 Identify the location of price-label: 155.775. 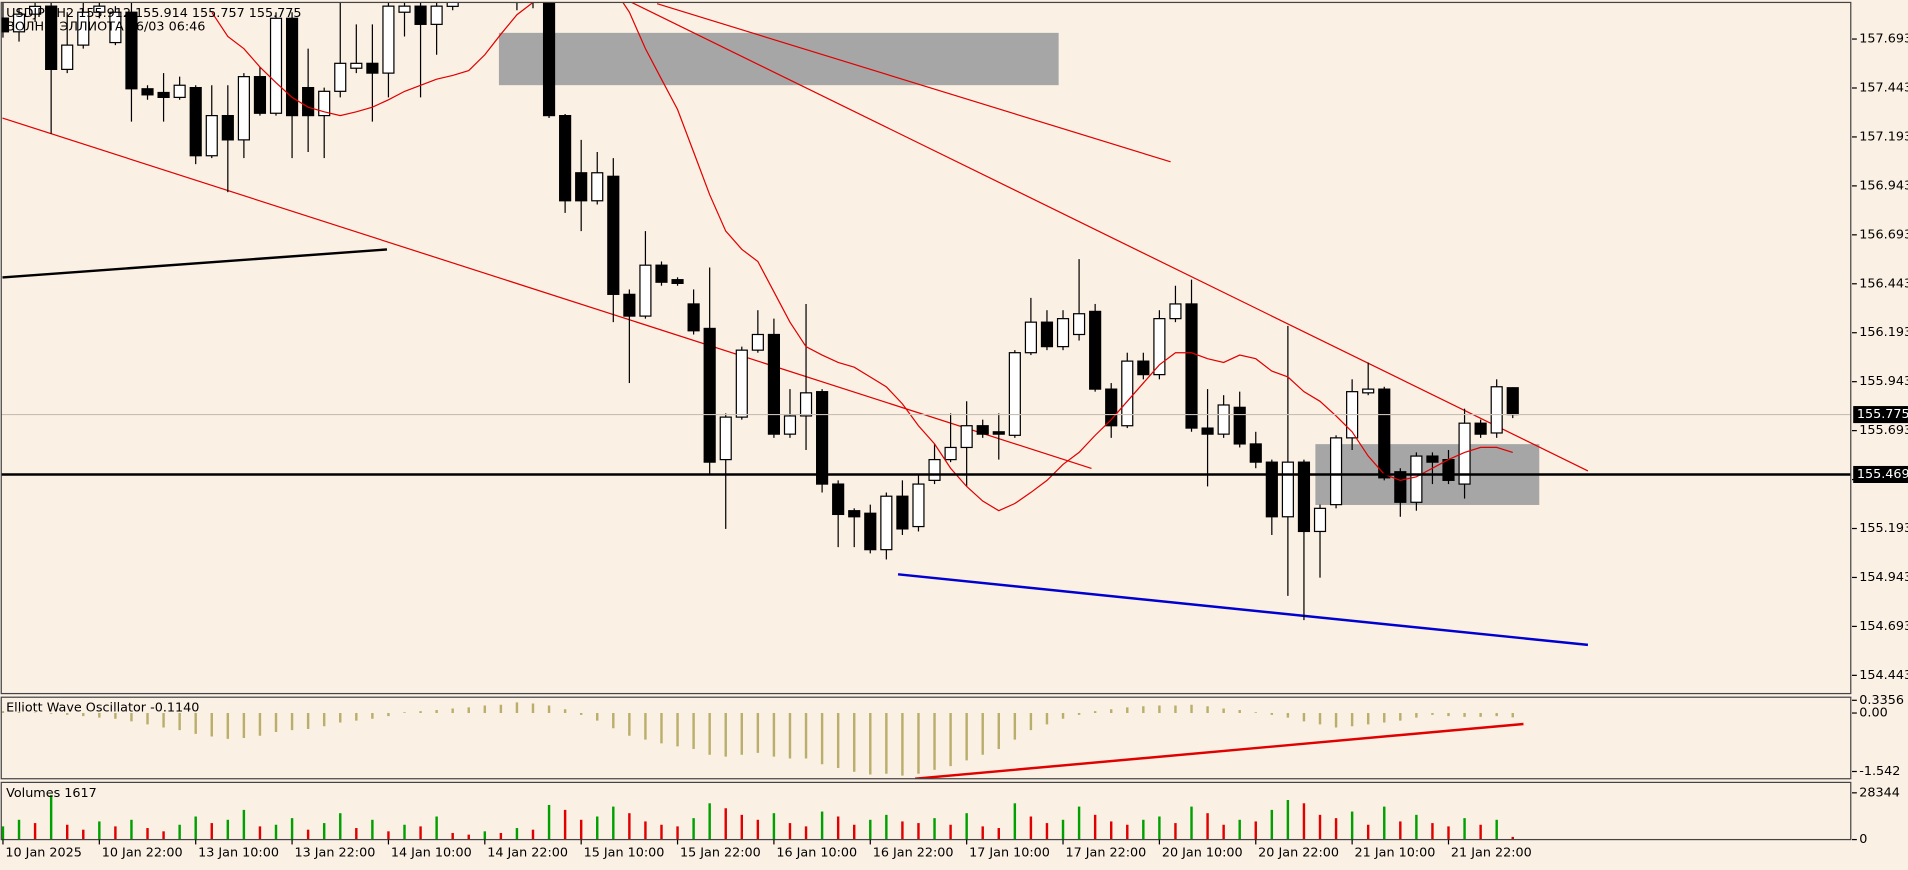
(1882, 414).